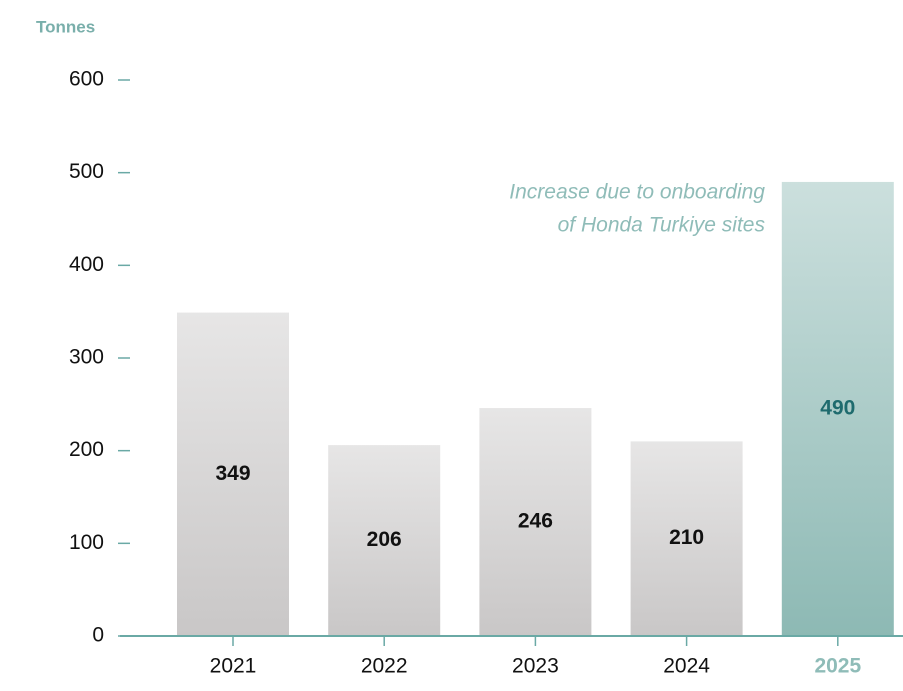  Describe the element at coordinates (637, 192) in the screenshot. I see `annotation: Increase due to onboarding` at that location.